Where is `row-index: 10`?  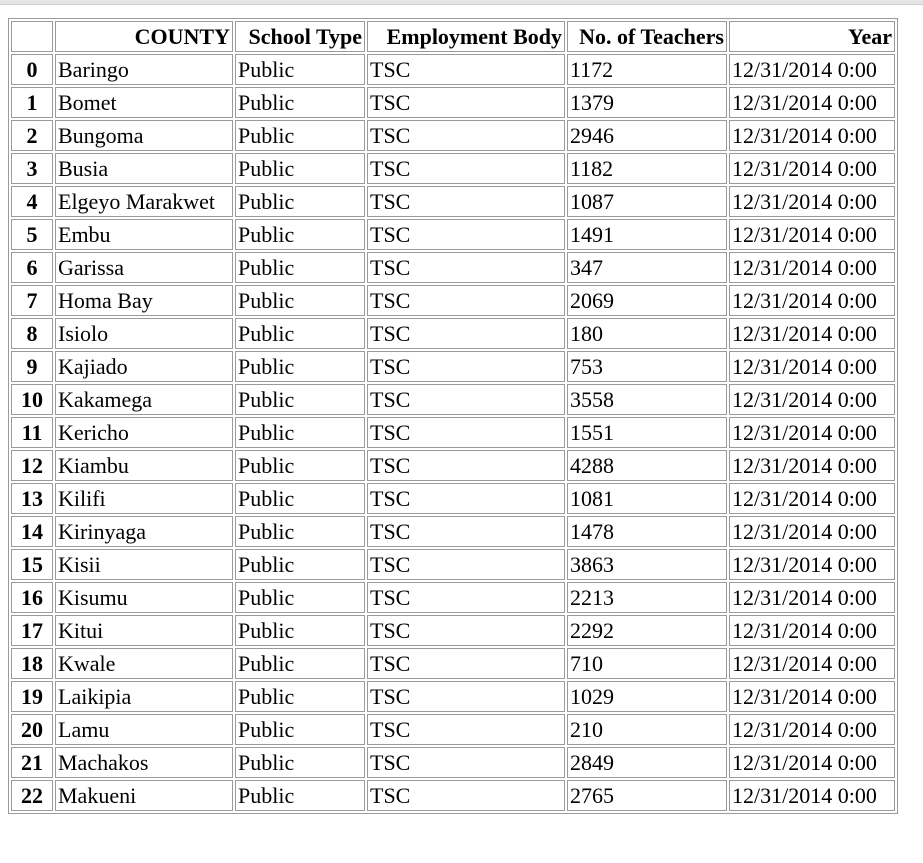
row-index: 10 is located at coordinates (32, 399).